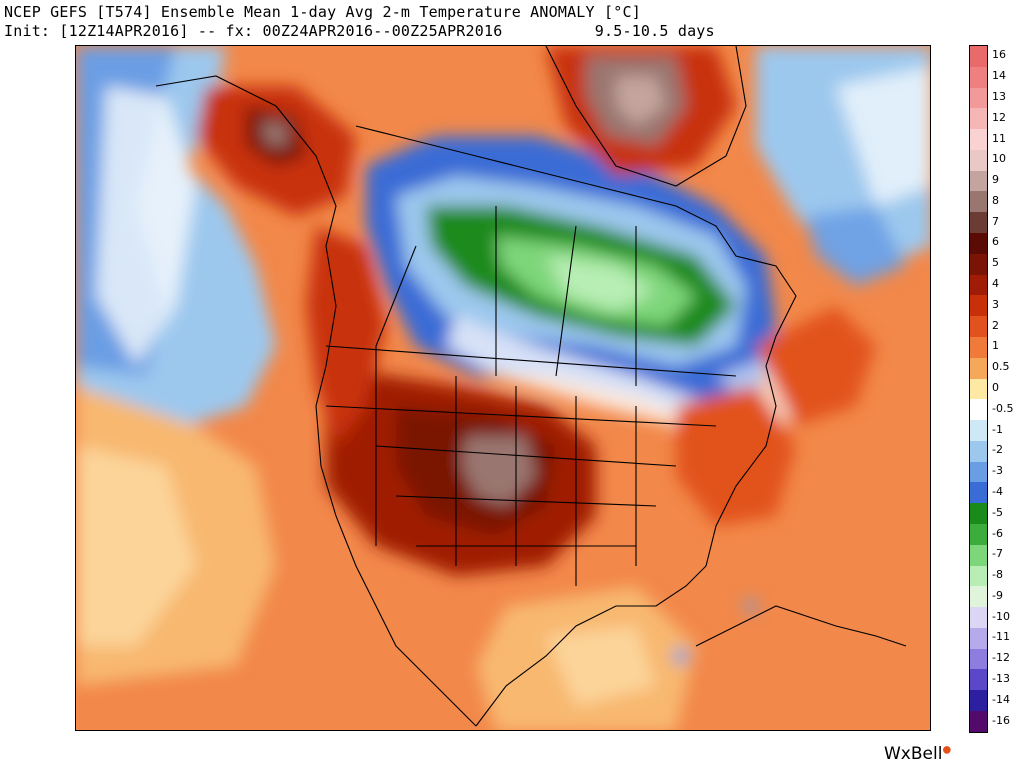  What do you see at coordinates (1001, 679) in the screenshot?
I see `colorbar-label: -13` at bounding box center [1001, 679].